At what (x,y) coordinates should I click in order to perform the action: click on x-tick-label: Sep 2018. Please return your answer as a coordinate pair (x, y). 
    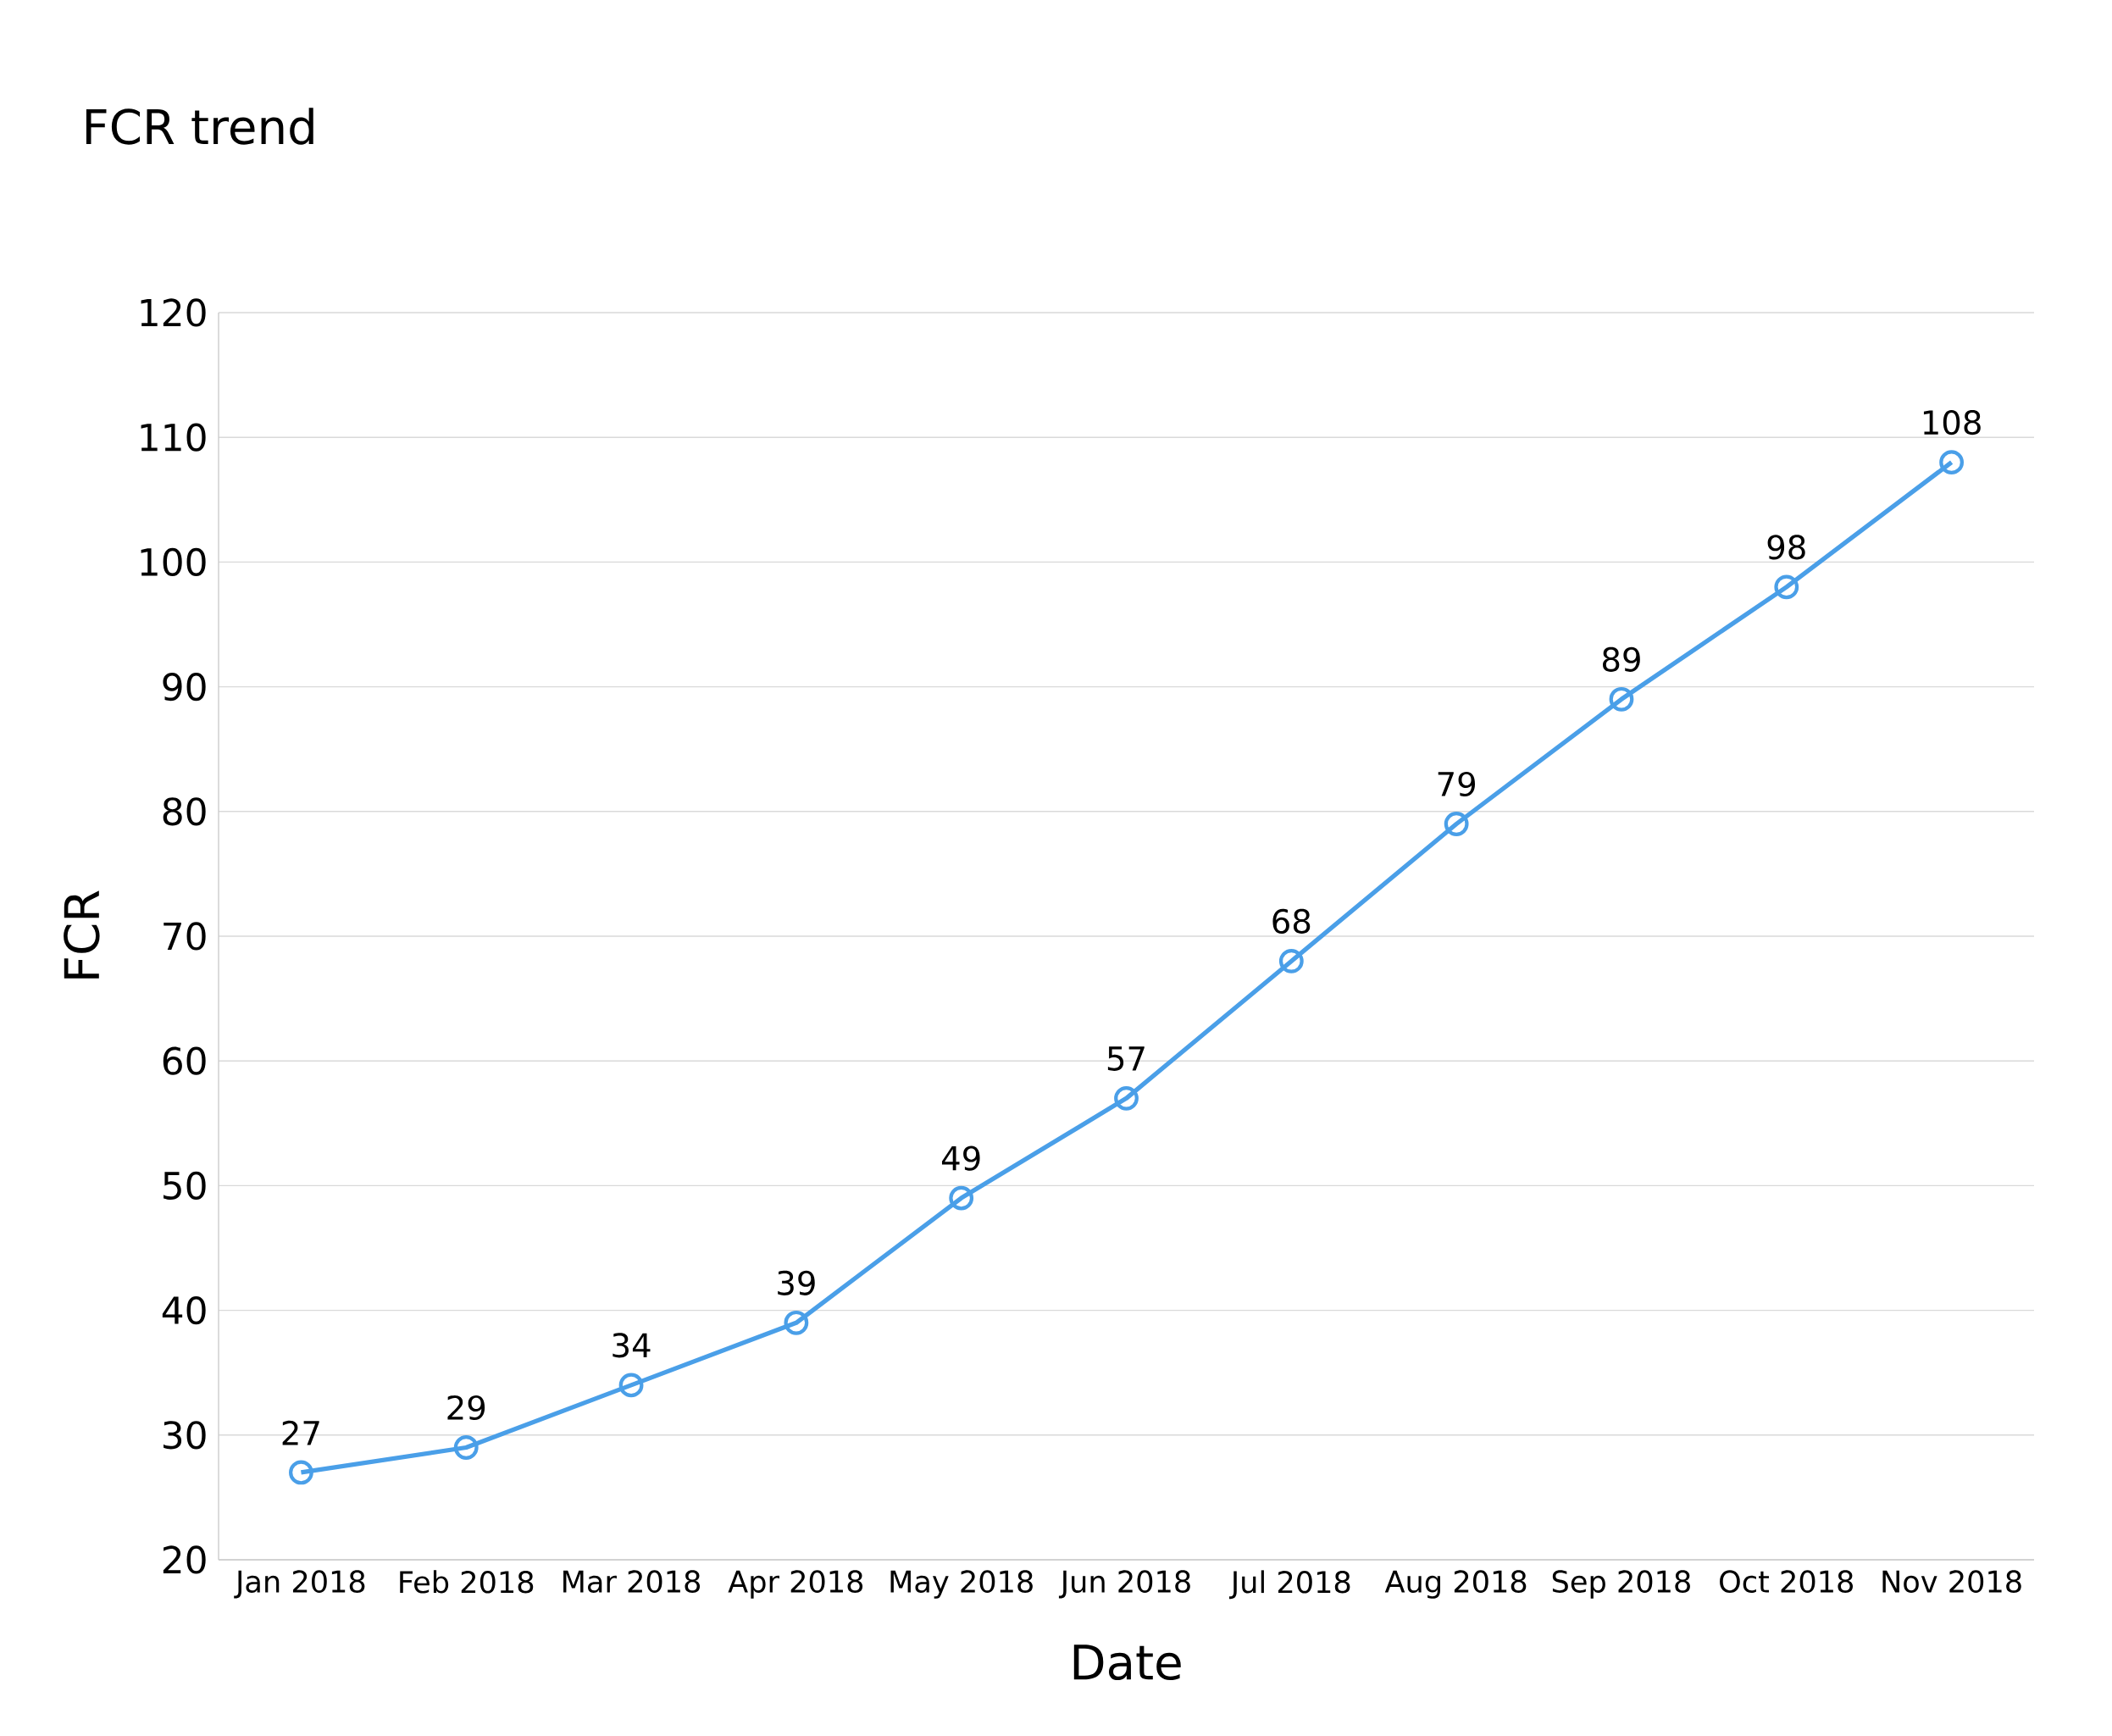
    Looking at the image, I should click on (1621, 1584).